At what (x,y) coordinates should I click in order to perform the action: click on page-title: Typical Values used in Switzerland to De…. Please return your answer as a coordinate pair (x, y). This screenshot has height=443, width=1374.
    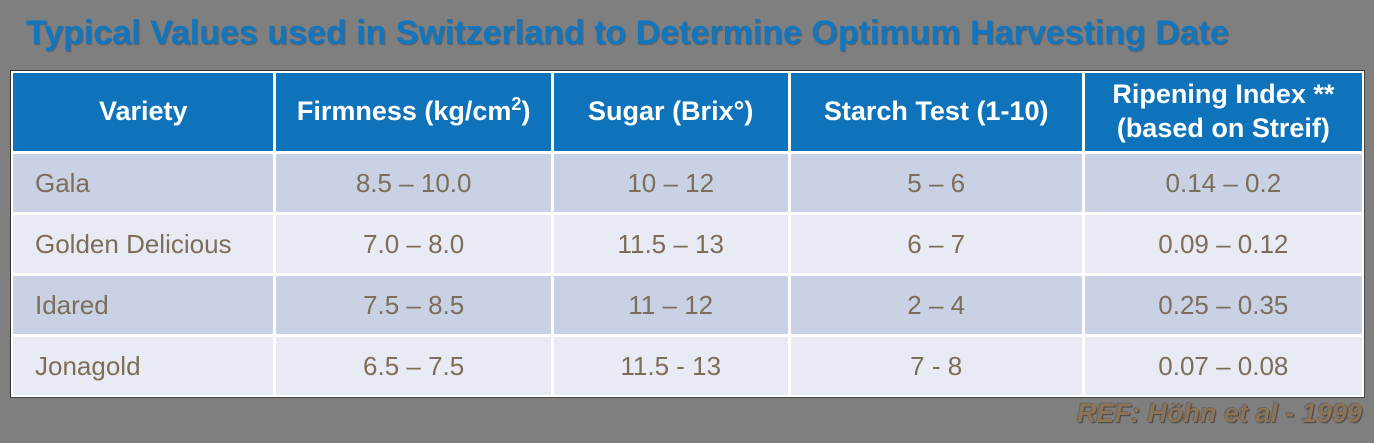
    Looking at the image, I should click on (627, 33).